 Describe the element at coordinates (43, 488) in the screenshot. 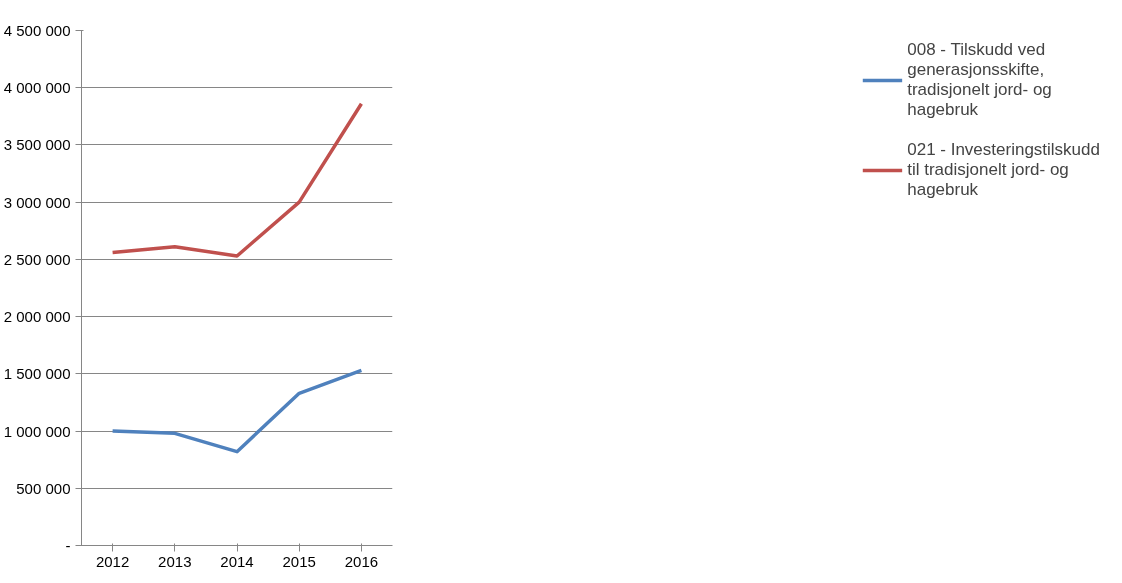

I see `y-tick-label: 500 000` at that location.